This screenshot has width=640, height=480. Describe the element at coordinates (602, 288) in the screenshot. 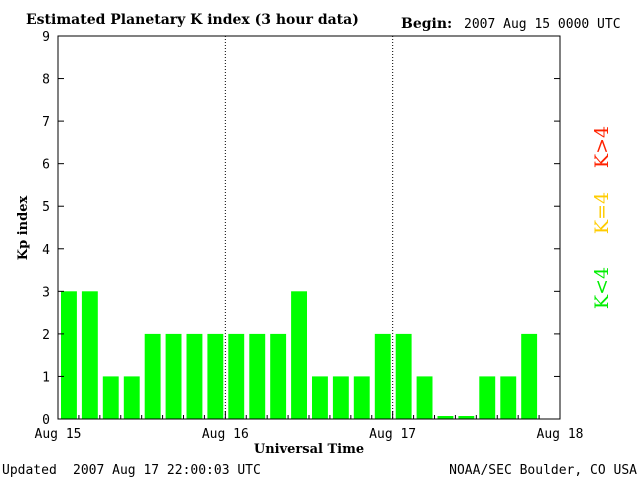

I see `legend-entry: K<4` at that location.